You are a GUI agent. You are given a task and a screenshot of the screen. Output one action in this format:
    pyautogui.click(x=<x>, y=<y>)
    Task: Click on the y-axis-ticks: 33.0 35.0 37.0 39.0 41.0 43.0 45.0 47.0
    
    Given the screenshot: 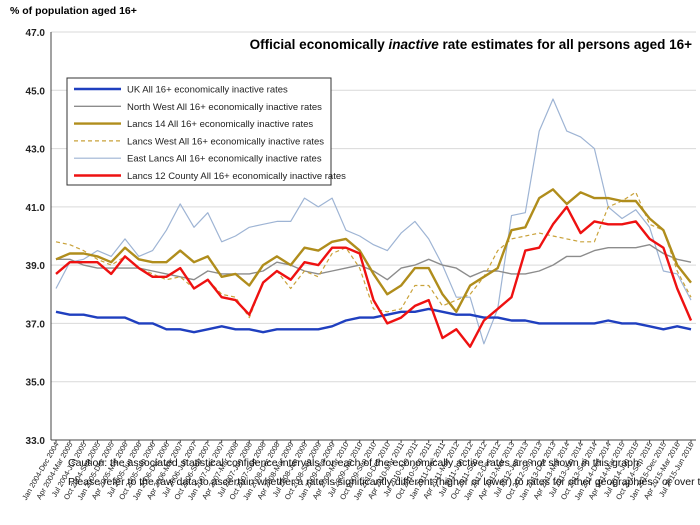 What is the action you would take?
    pyautogui.click(x=36, y=237)
    